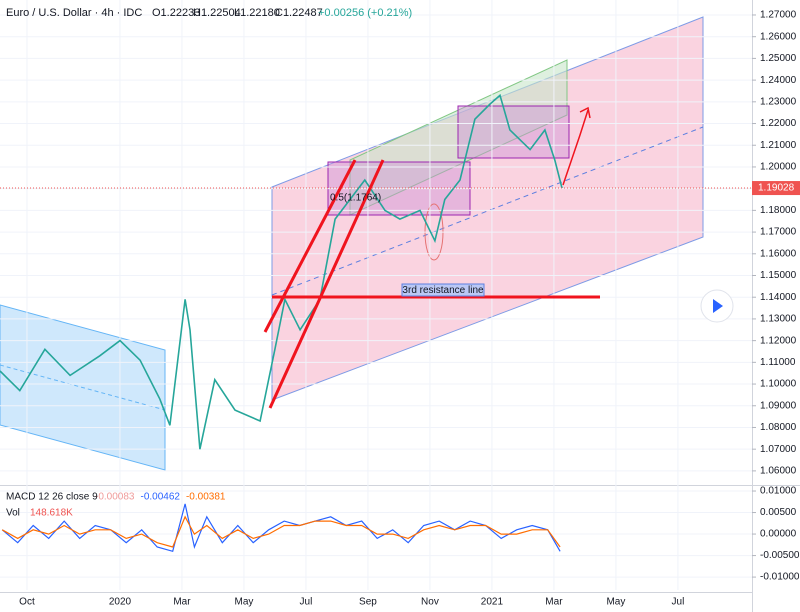 This screenshot has width=800, height=612. Describe the element at coordinates (206, 497) in the screenshot. I see `indicator-value: -0.00381` at that location.